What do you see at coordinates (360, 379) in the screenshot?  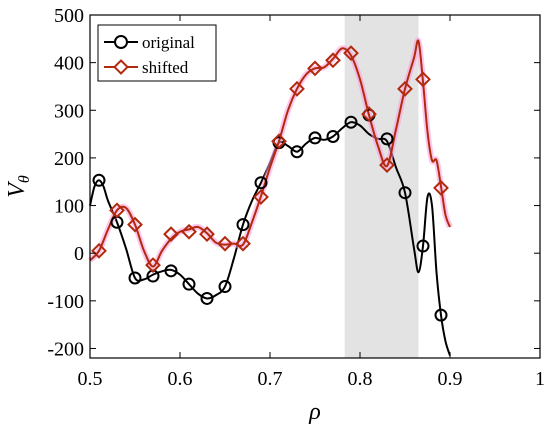 I see `x-tick-label: 0.8` at bounding box center [360, 379].